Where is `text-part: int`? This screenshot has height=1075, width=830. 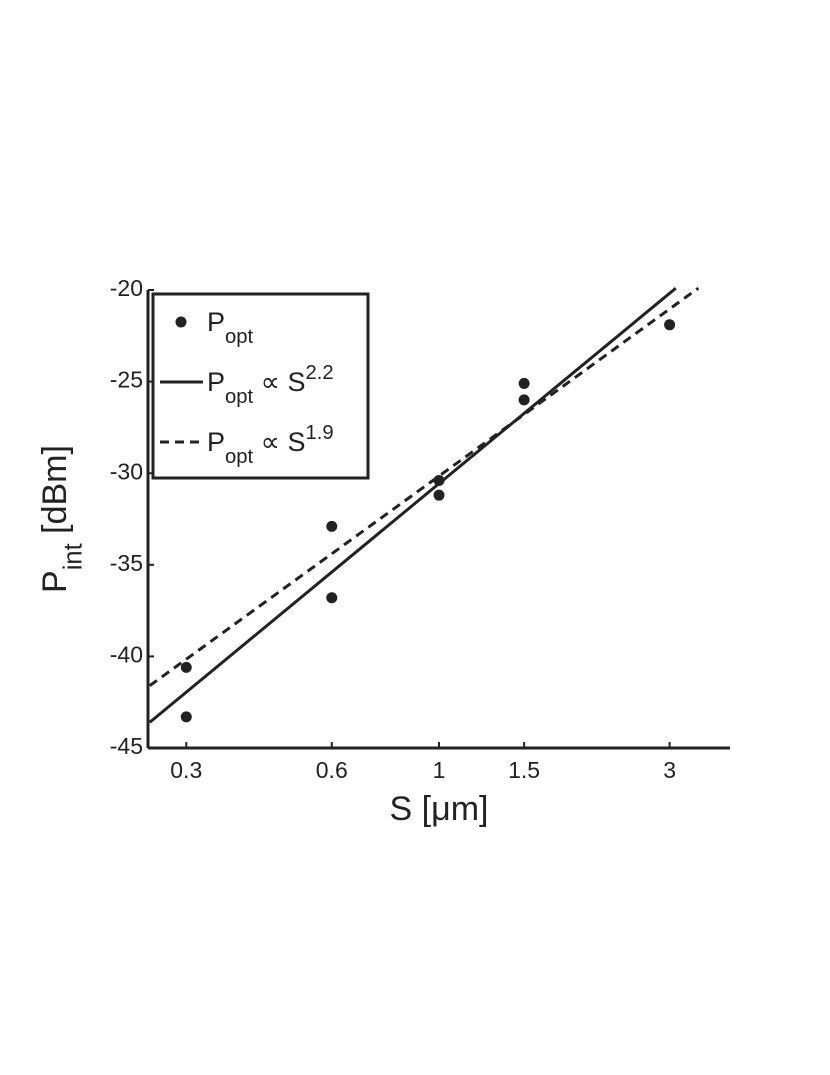
text-part: int is located at coordinates (73, 556).